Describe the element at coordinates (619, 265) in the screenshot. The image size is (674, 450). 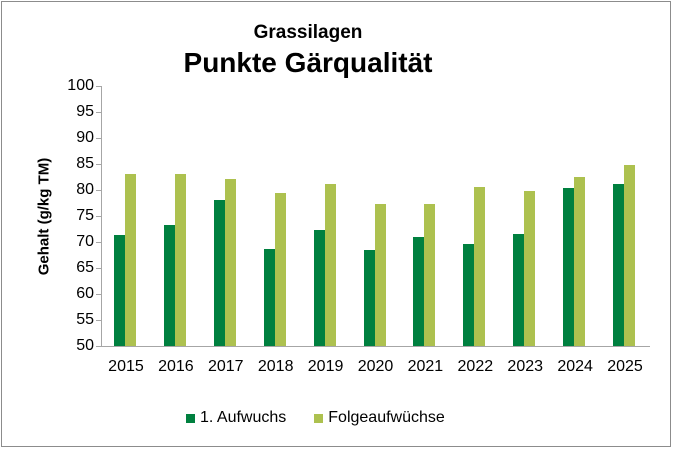
I see `bar-aufwuchs1-2025` at that location.